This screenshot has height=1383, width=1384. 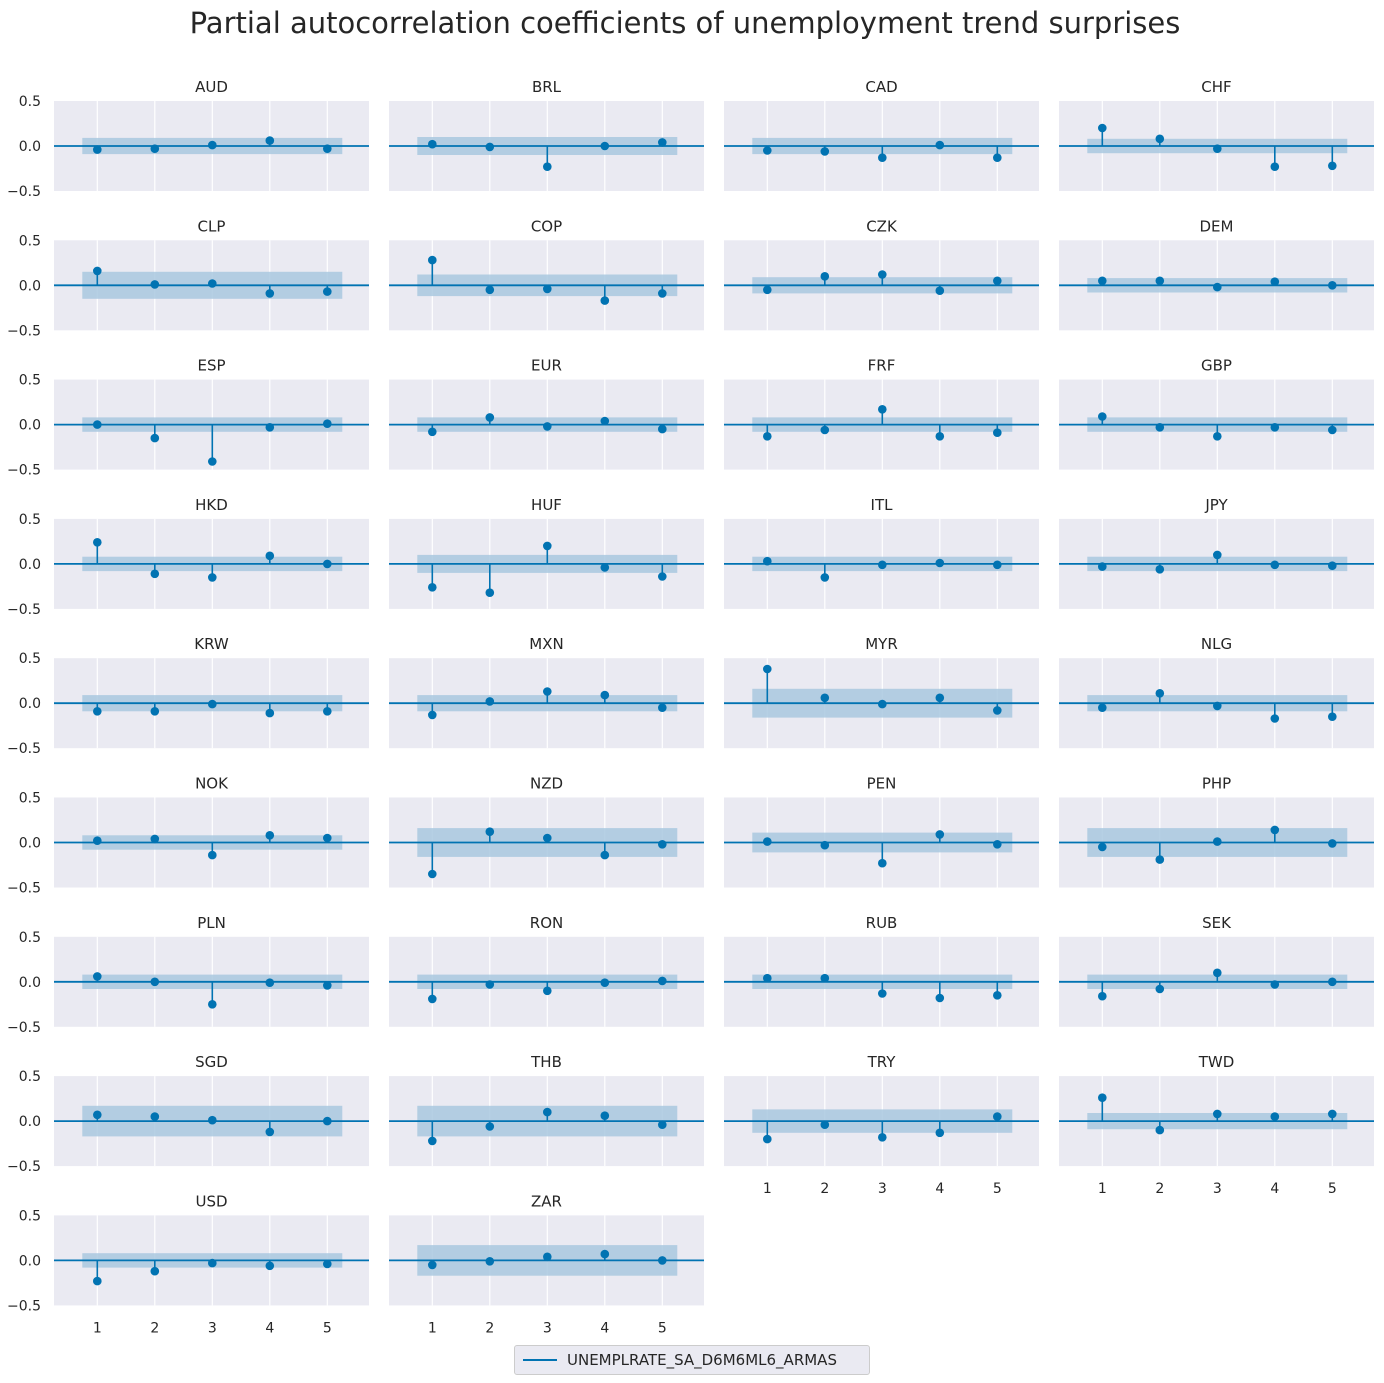 What do you see at coordinates (1216, 505) in the screenshot?
I see `panel-title: JPY` at bounding box center [1216, 505].